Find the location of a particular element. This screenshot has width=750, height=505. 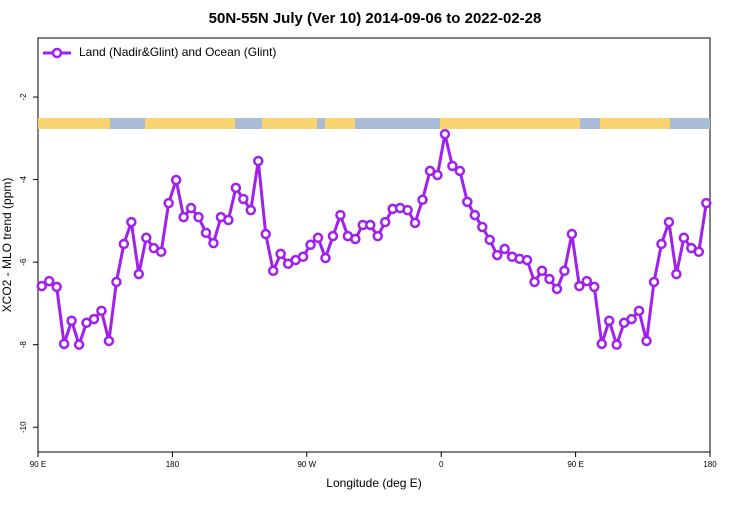

land-ocean-strip is located at coordinates (374, 123).